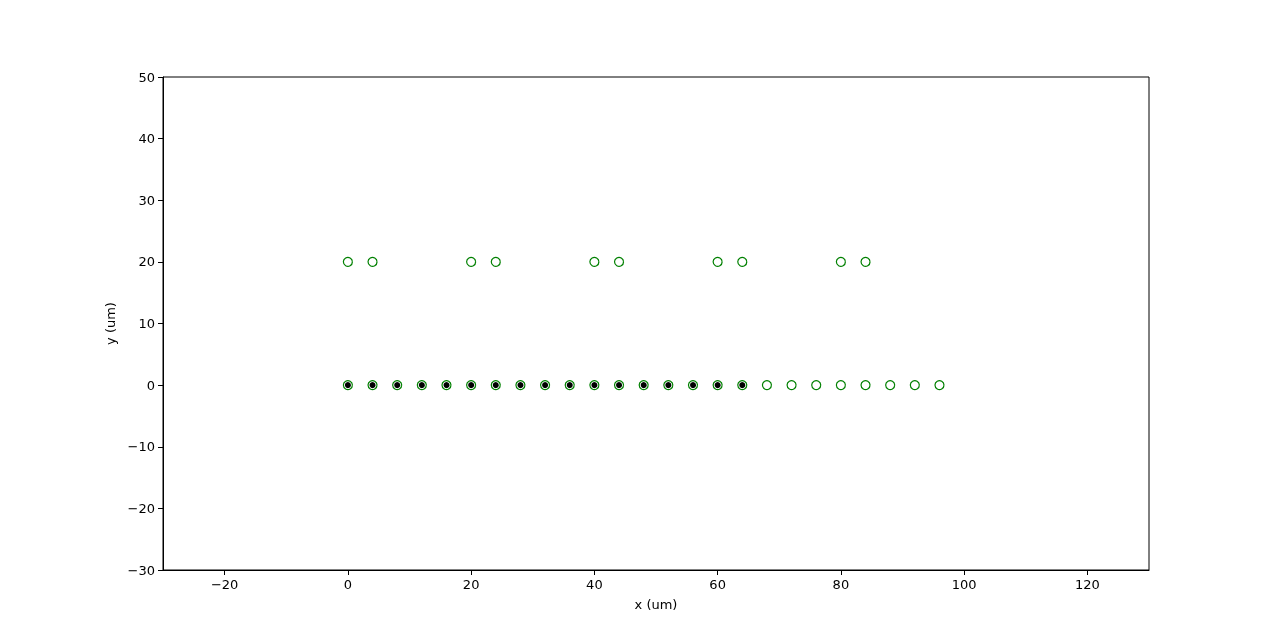  Describe the element at coordinates (141, 447) in the screenshot. I see `y-tick-label: −10` at that location.